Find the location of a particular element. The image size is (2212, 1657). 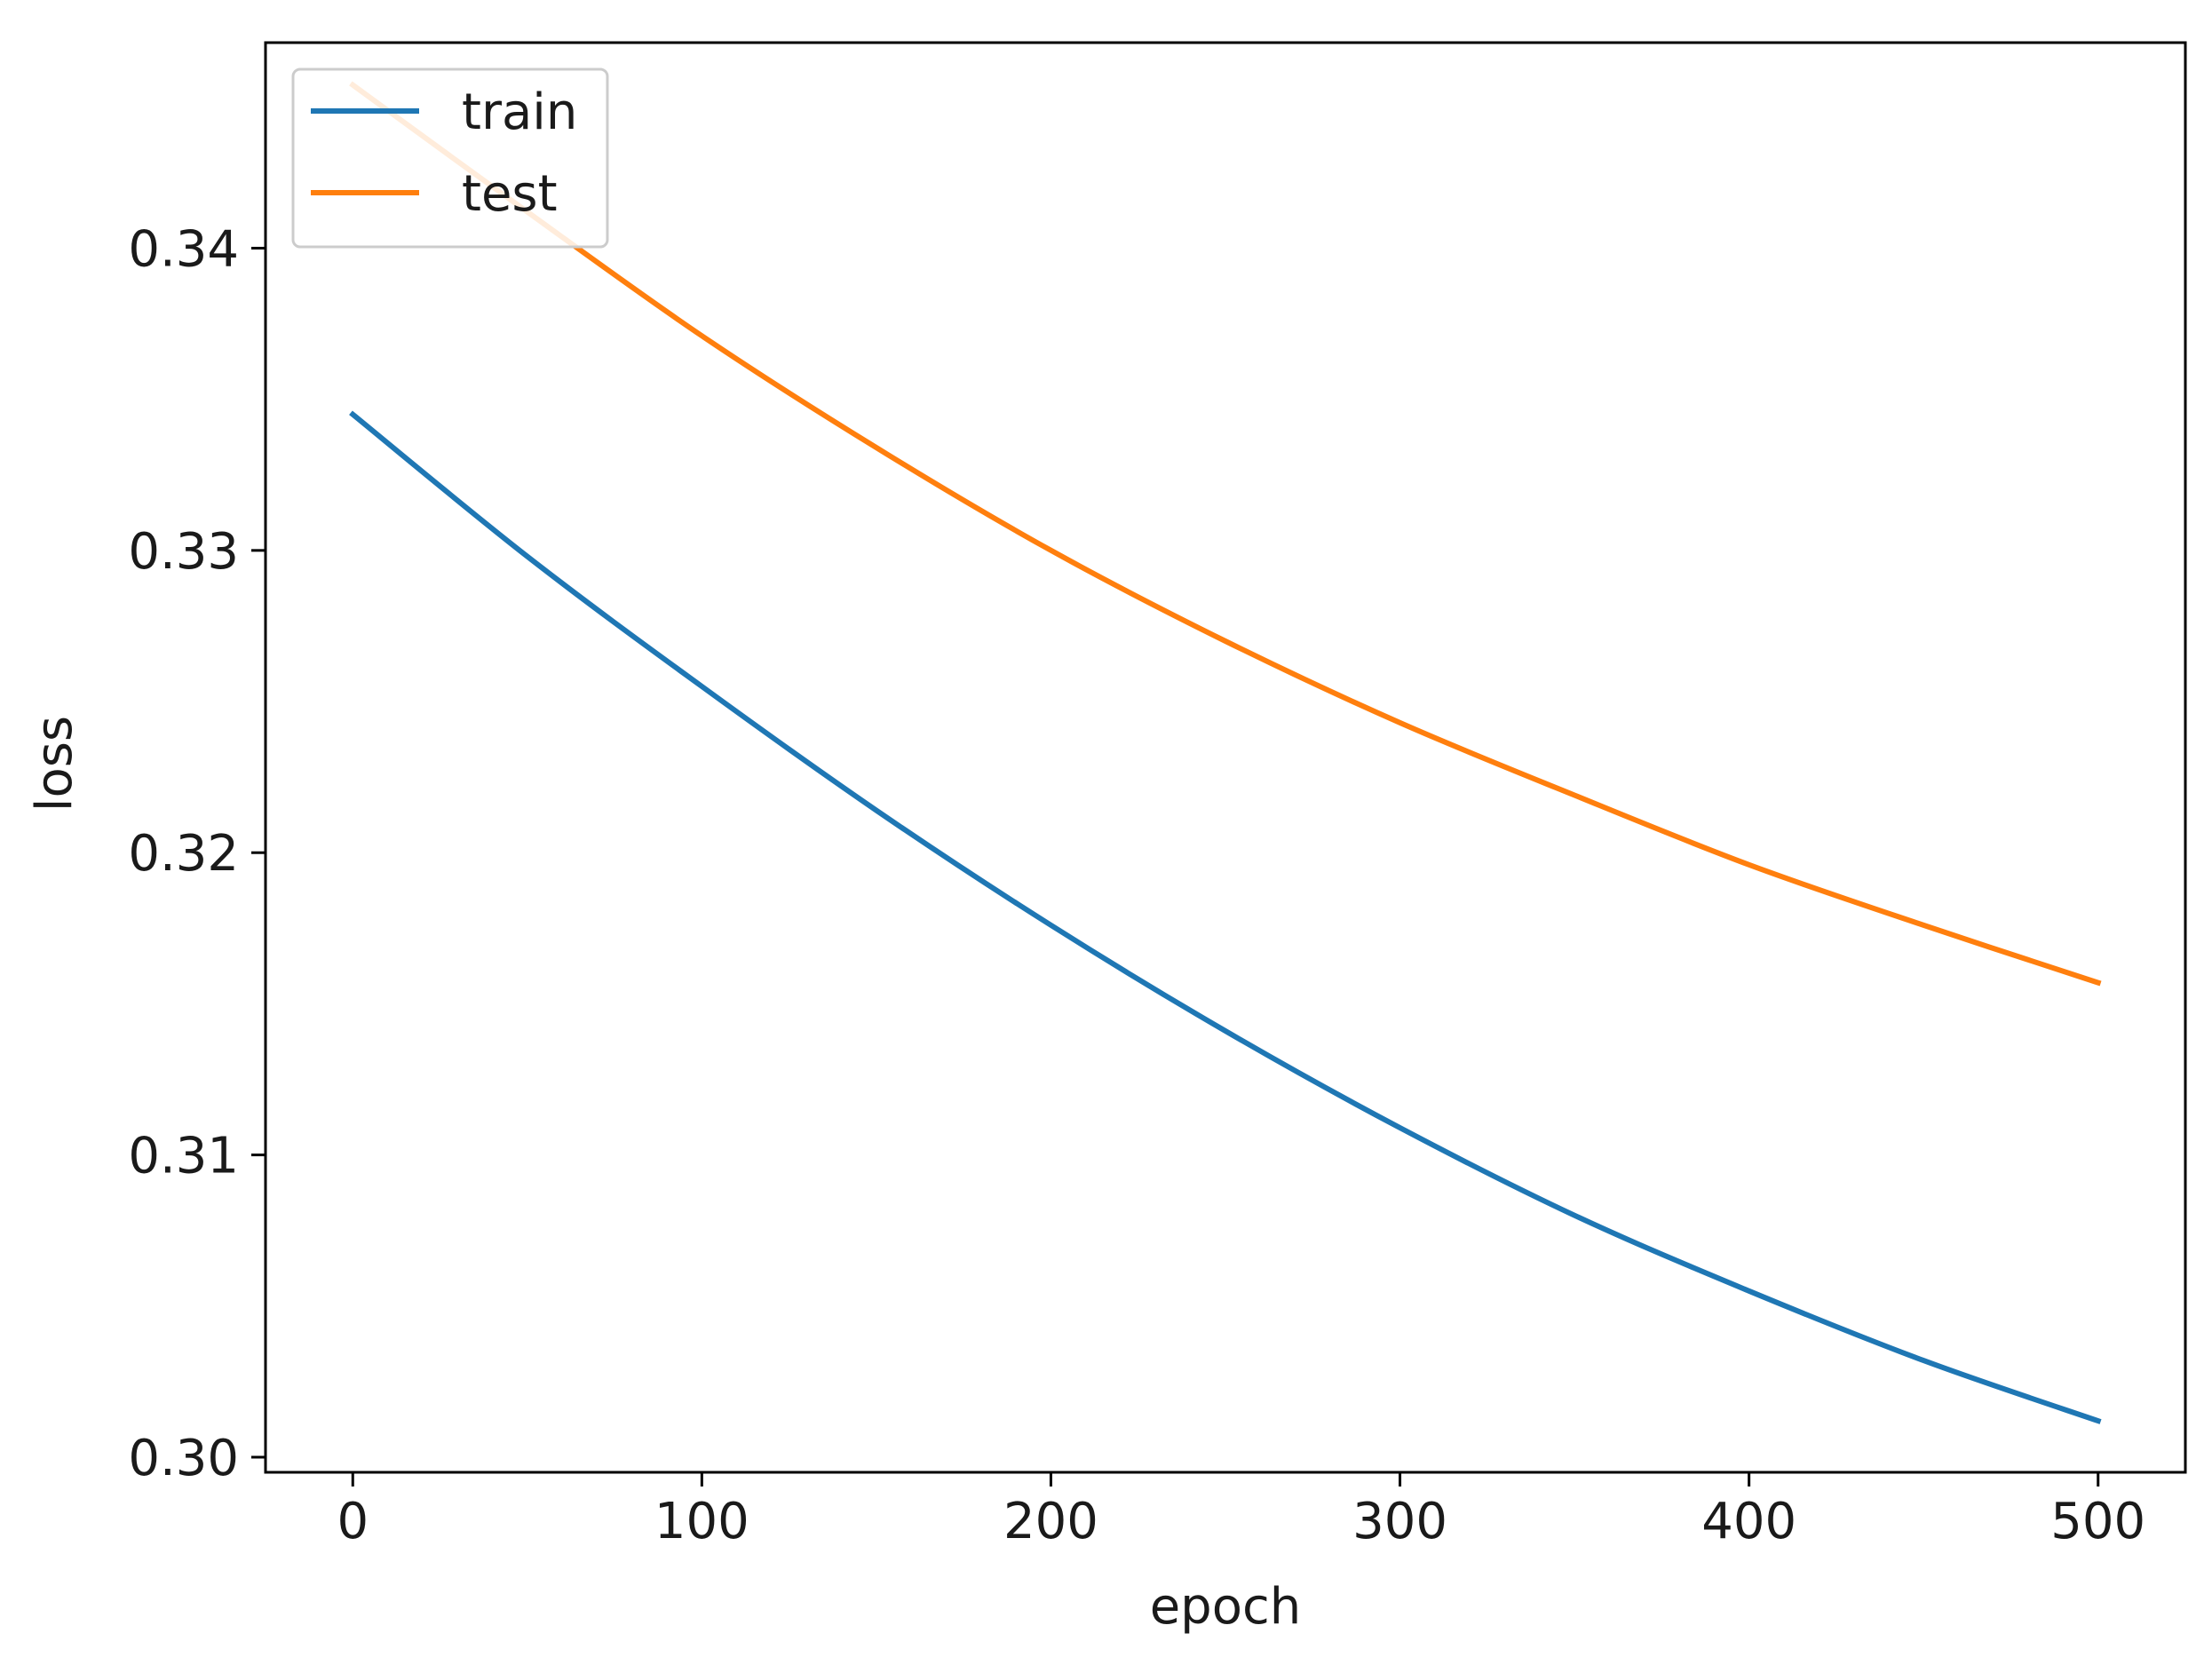

y-axis-ticks: 0.30 0.31 0.32 0.33 0.34 is located at coordinates (197, 854).